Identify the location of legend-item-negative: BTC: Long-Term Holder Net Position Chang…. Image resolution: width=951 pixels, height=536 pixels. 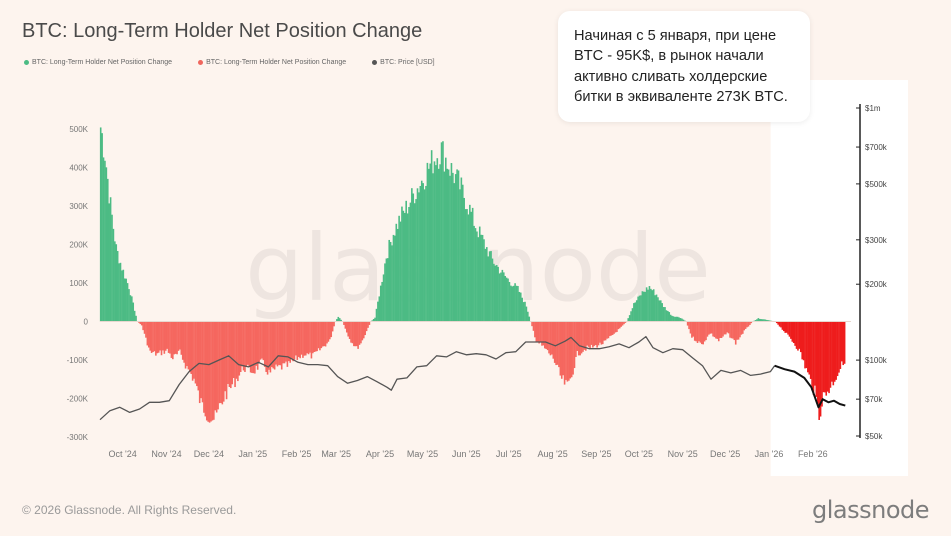
(272, 62).